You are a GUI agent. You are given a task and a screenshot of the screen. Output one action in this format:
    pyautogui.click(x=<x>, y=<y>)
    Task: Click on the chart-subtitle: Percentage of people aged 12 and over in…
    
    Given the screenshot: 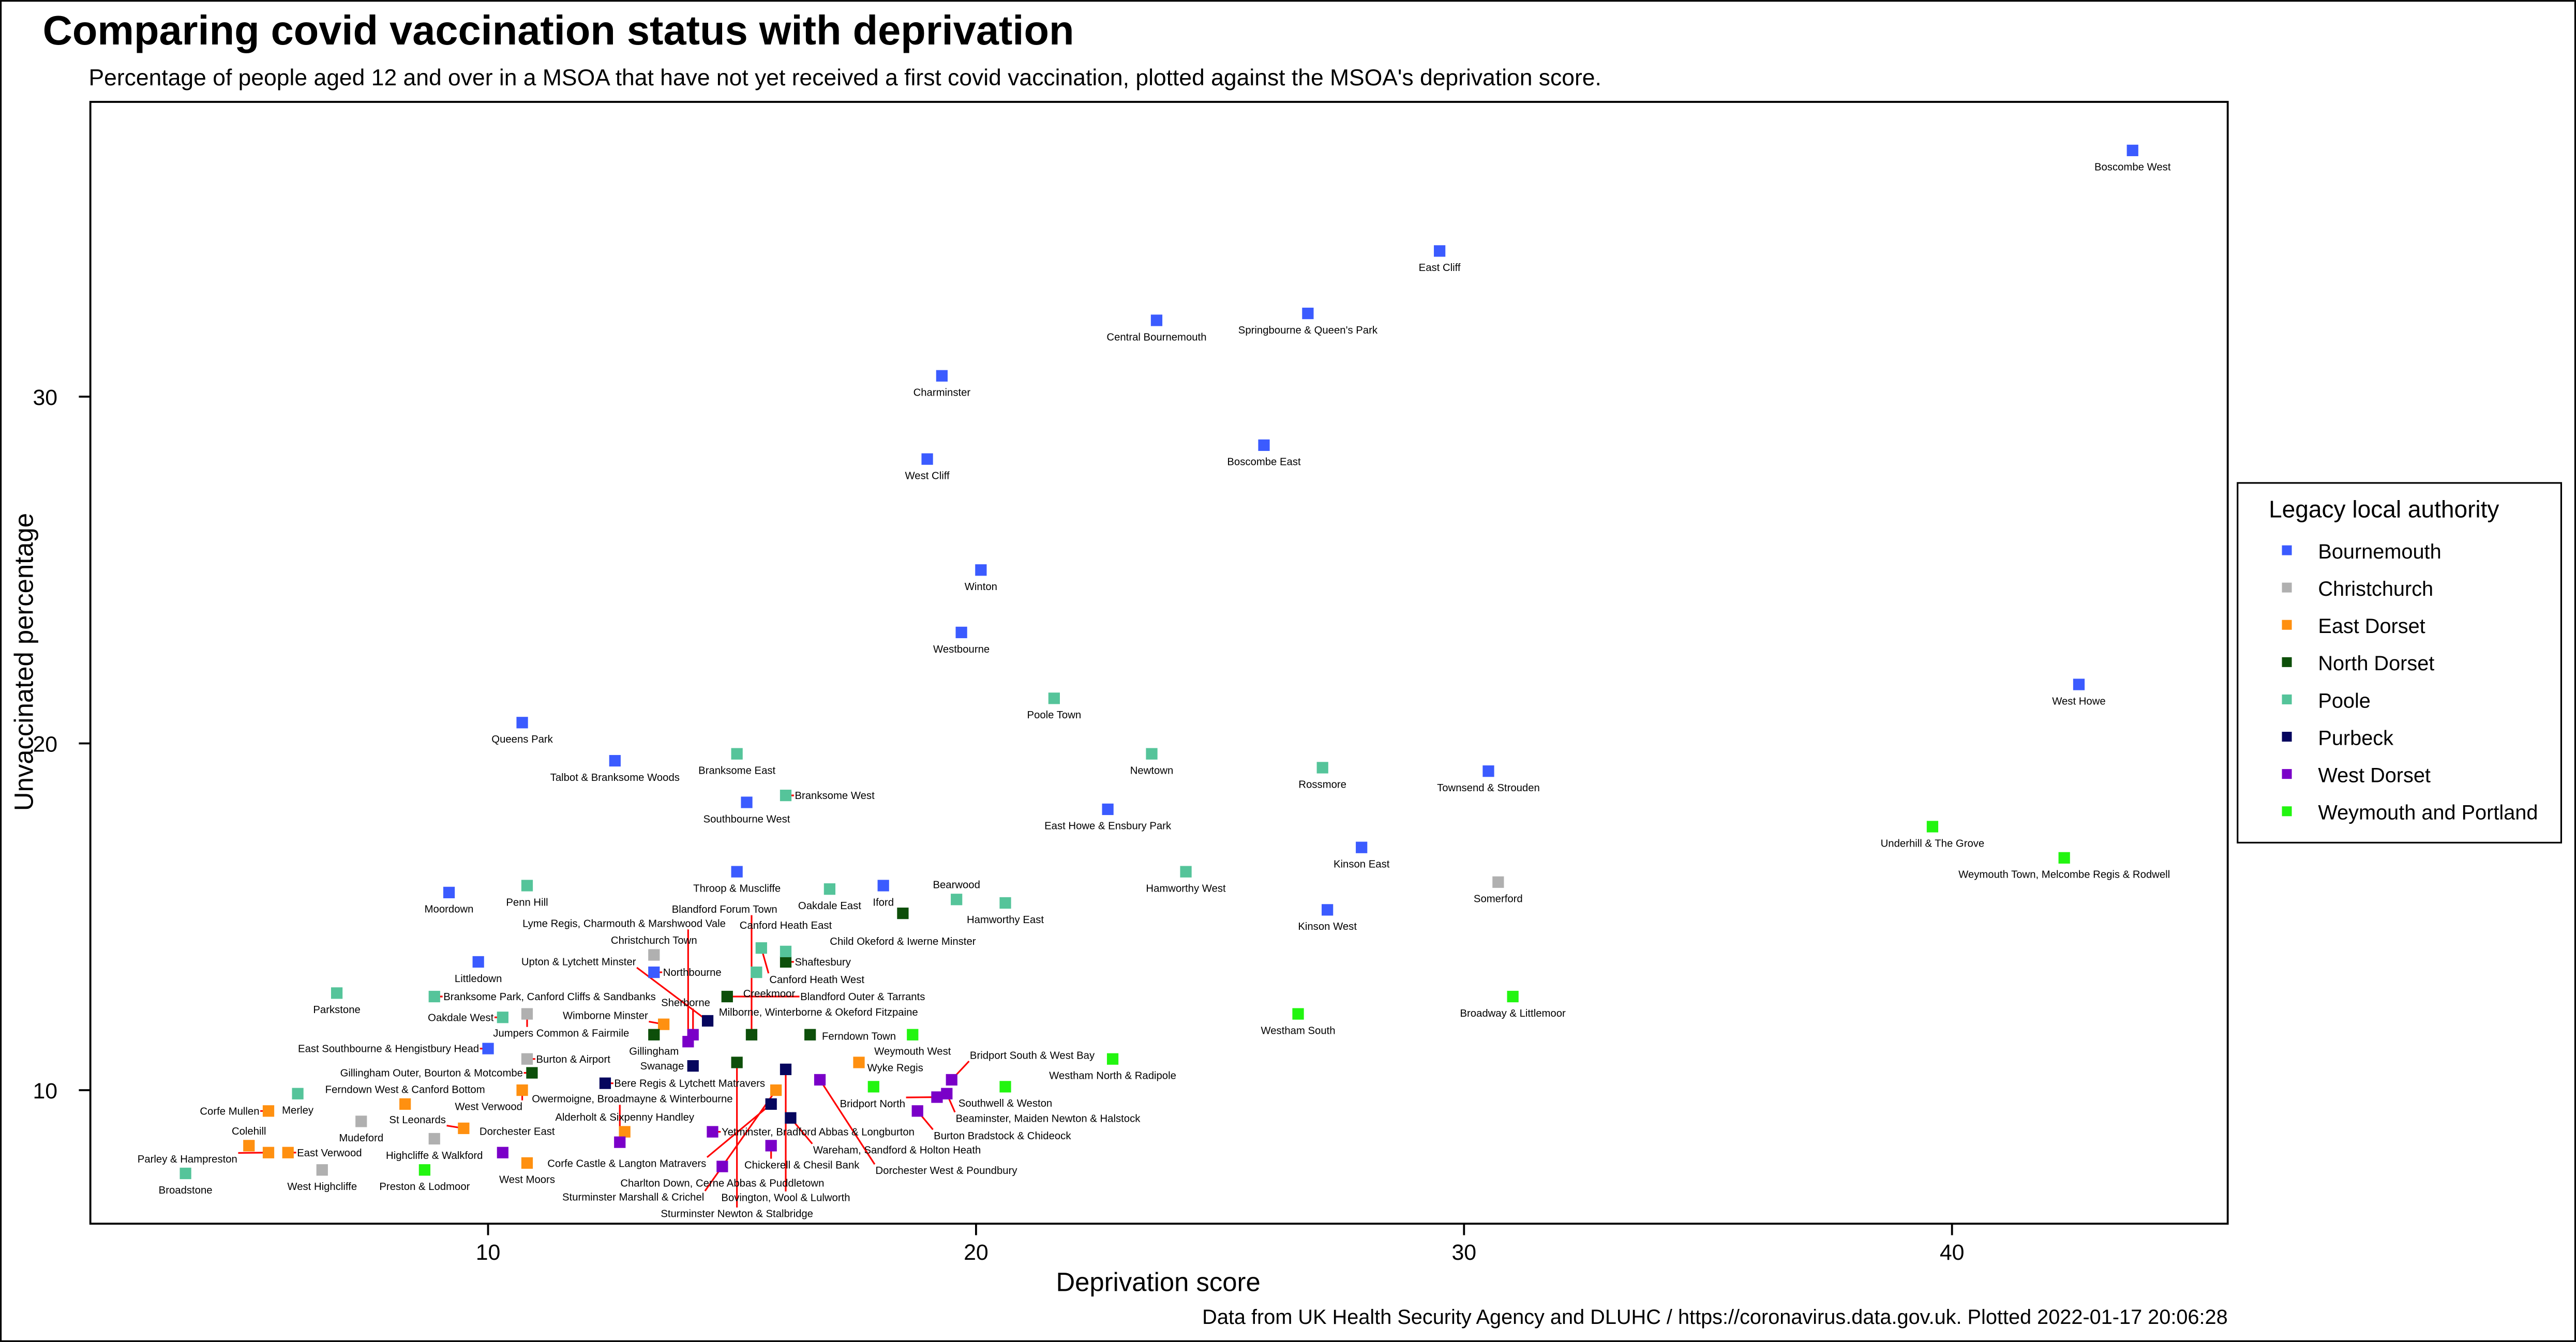 What is the action you would take?
    pyautogui.click(x=845, y=78)
    